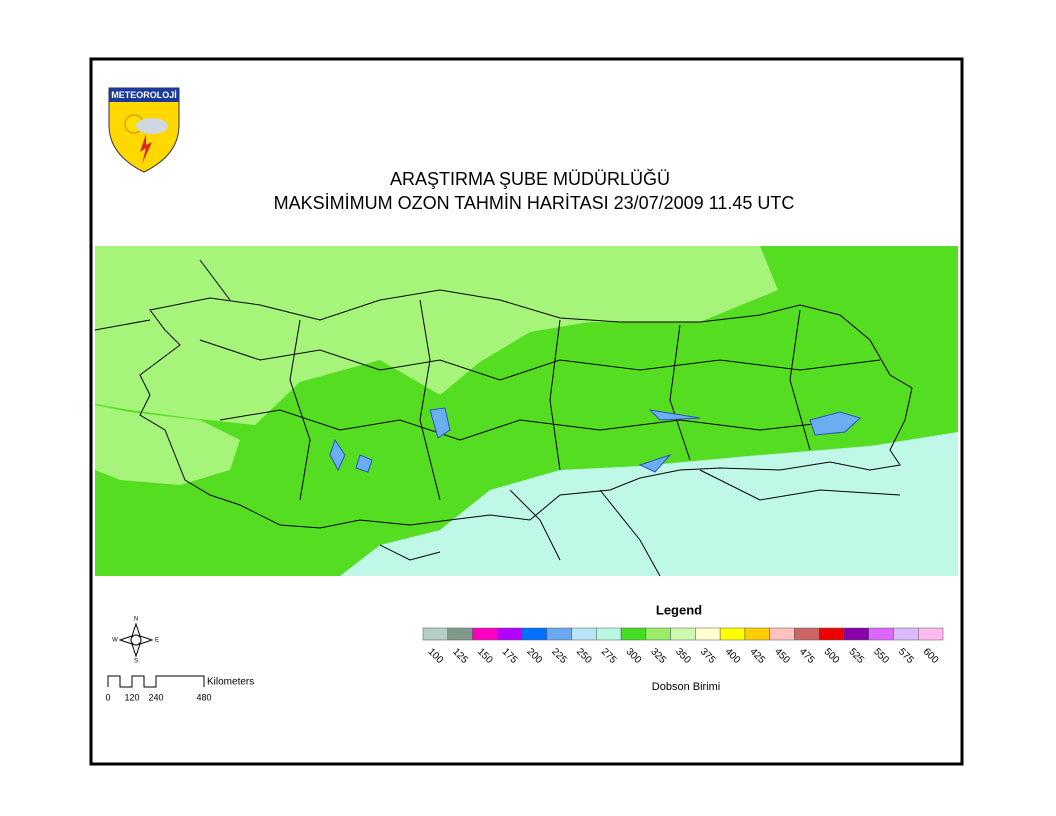  I want to click on title: ARAŞTIRMA ŞUBE MÜDÜRLÜĞÜ, so click(530, 178).